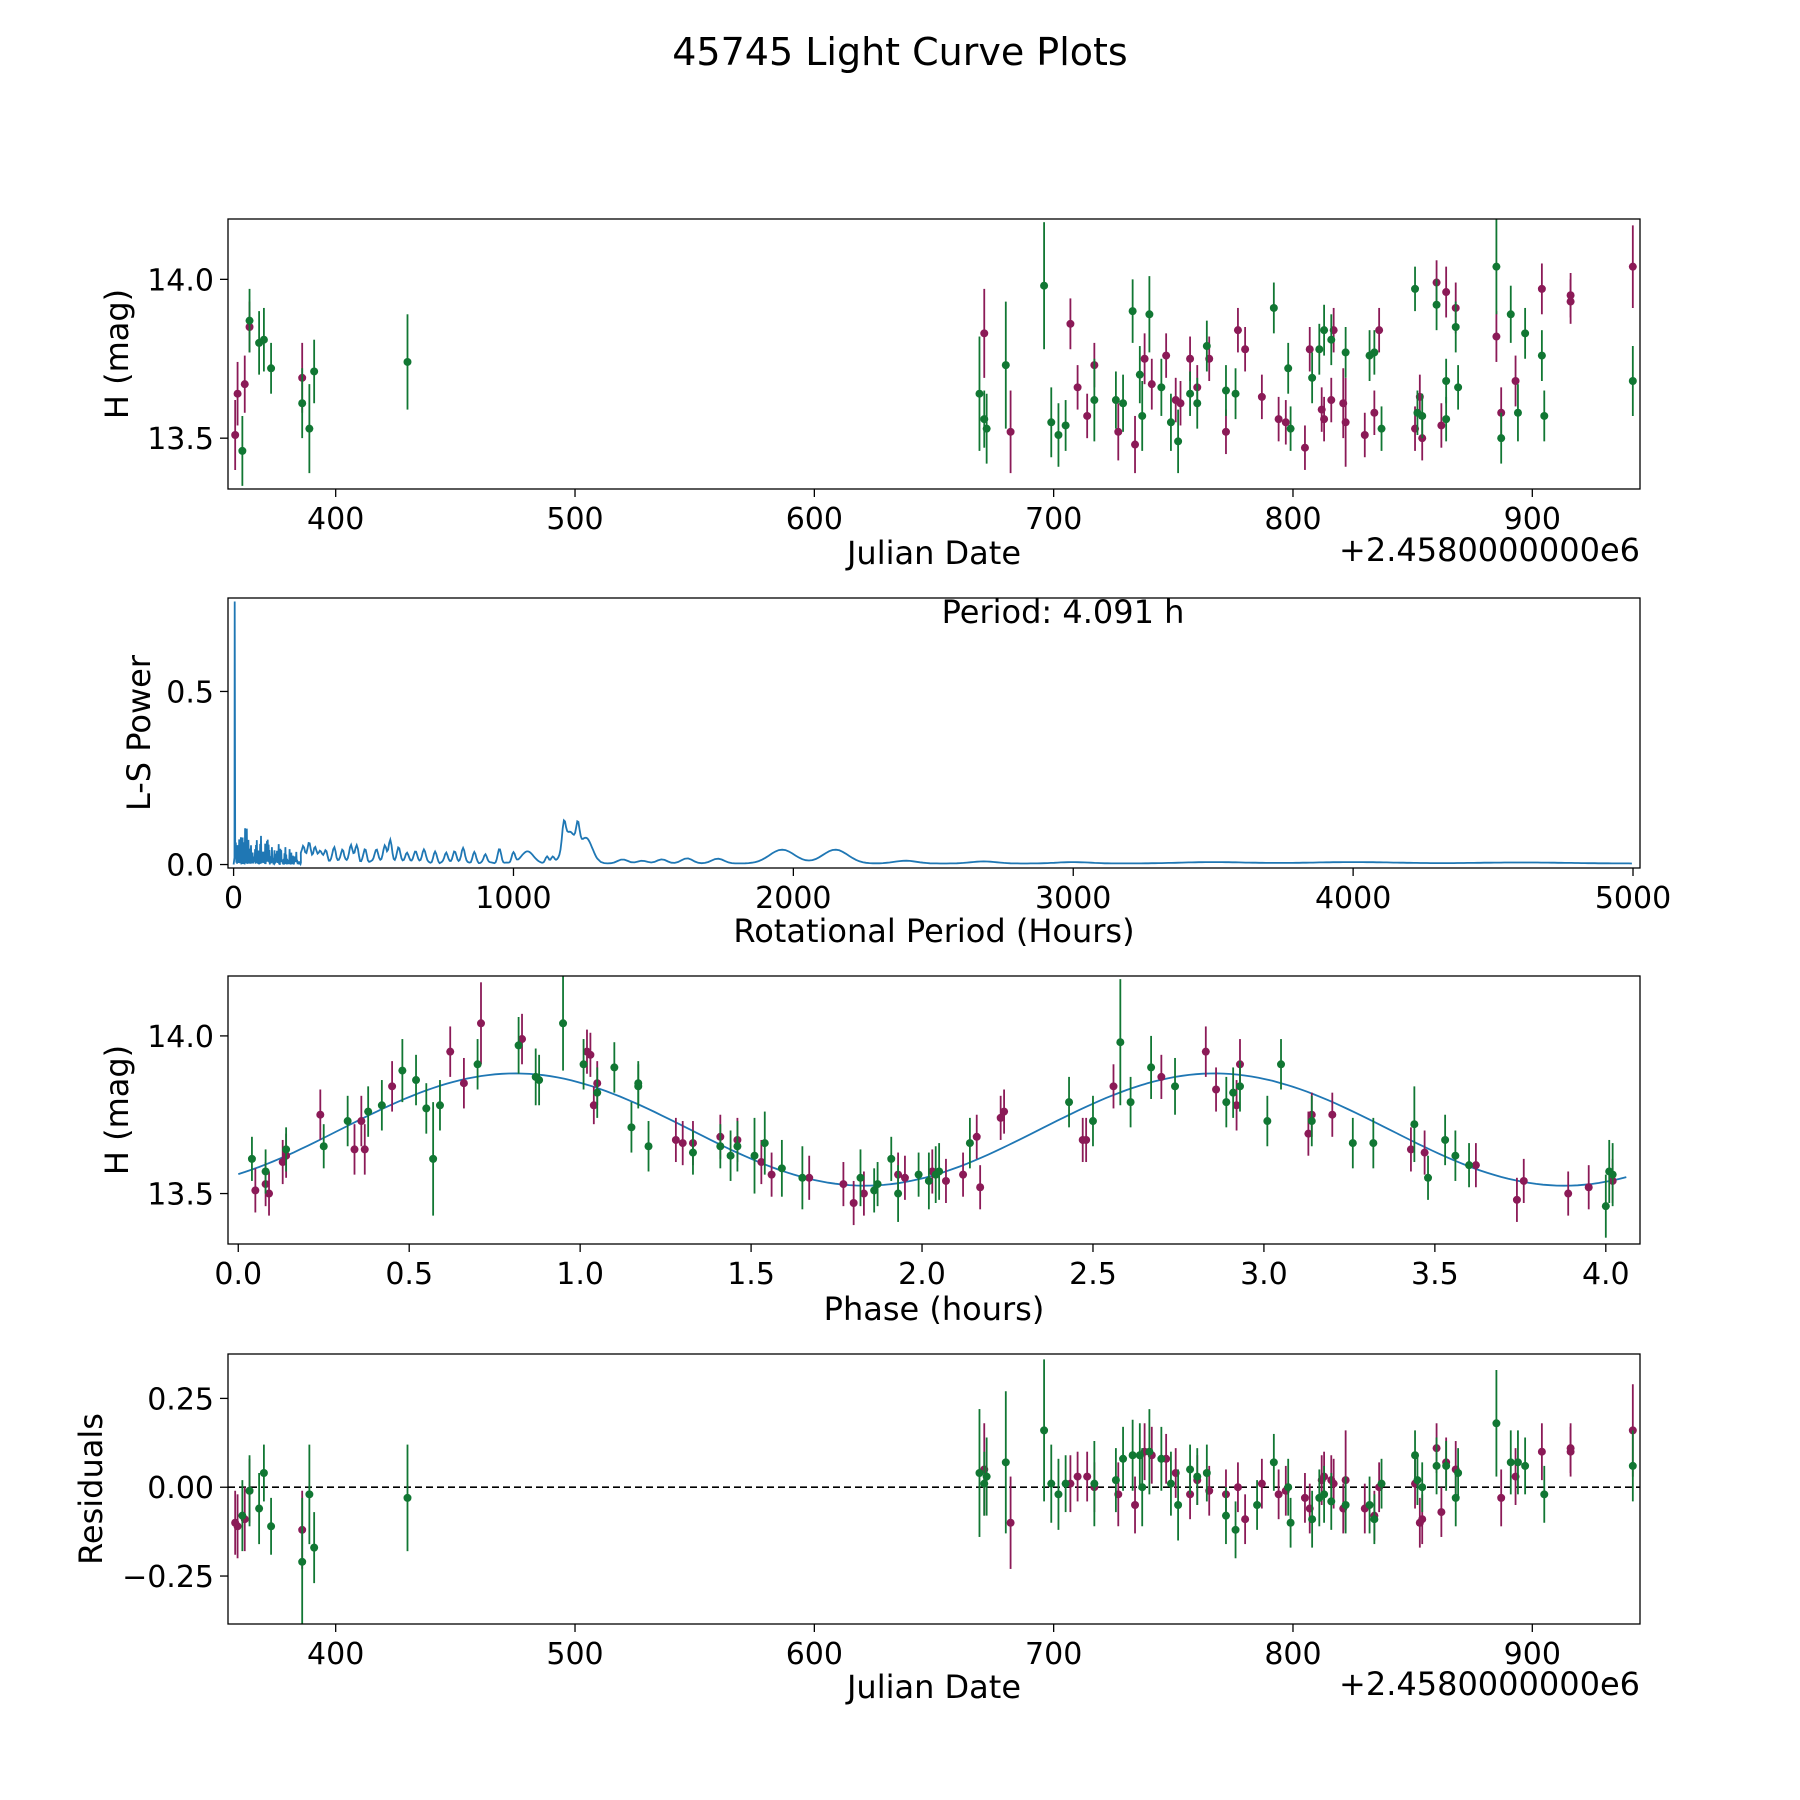  I want to click on phased-y-tick-label: 14.0, so click(180, 1037).